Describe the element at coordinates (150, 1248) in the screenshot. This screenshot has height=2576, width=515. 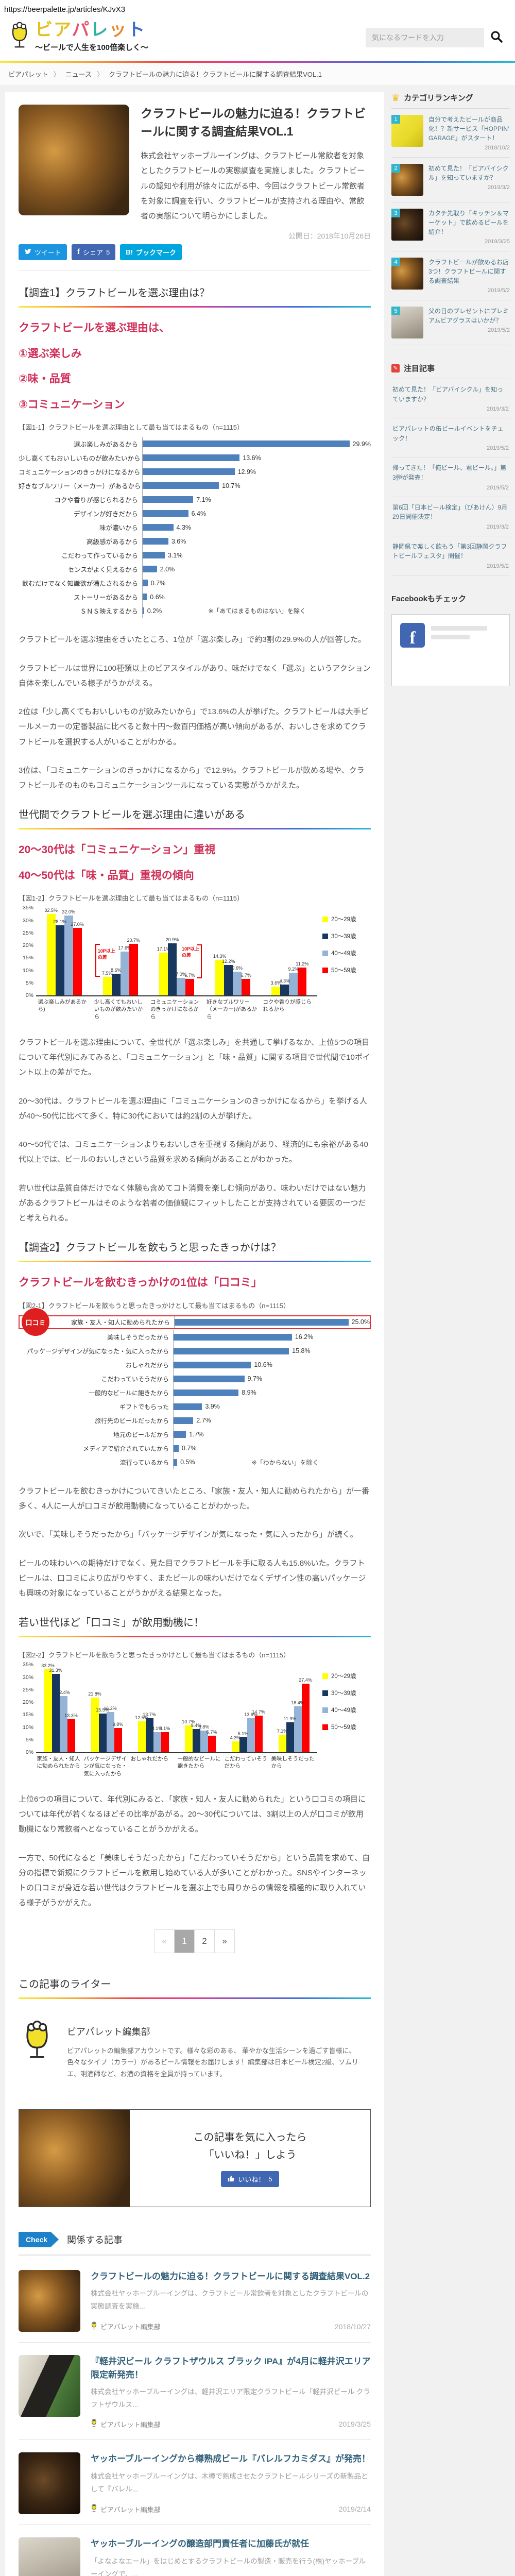
I see `section-3-heading: 【調査2】クラフトビールを飲もうと思ったきっかけは？` at that location.